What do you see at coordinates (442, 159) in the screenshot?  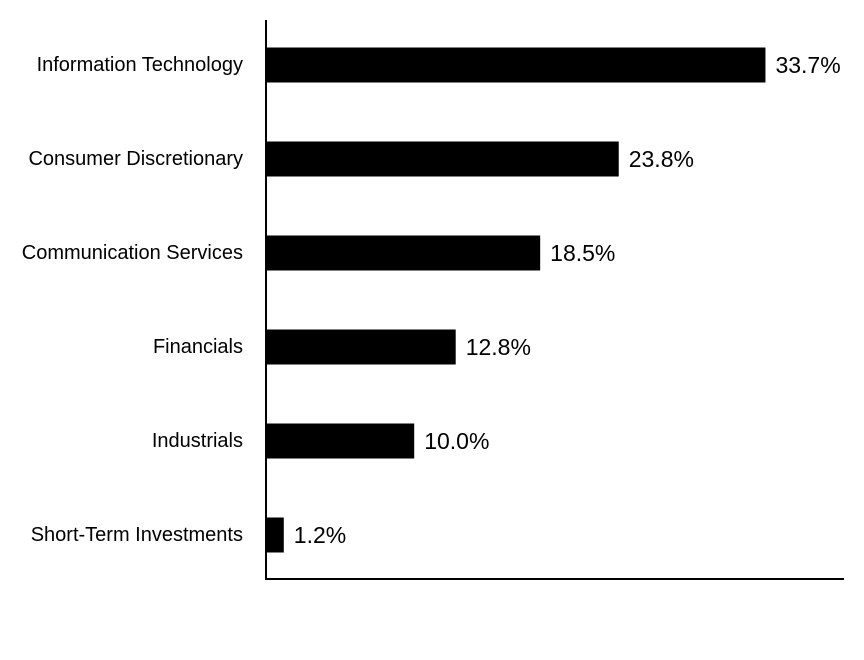 I see `bar-consumer-discretionary` at bounding box center [442, 159].